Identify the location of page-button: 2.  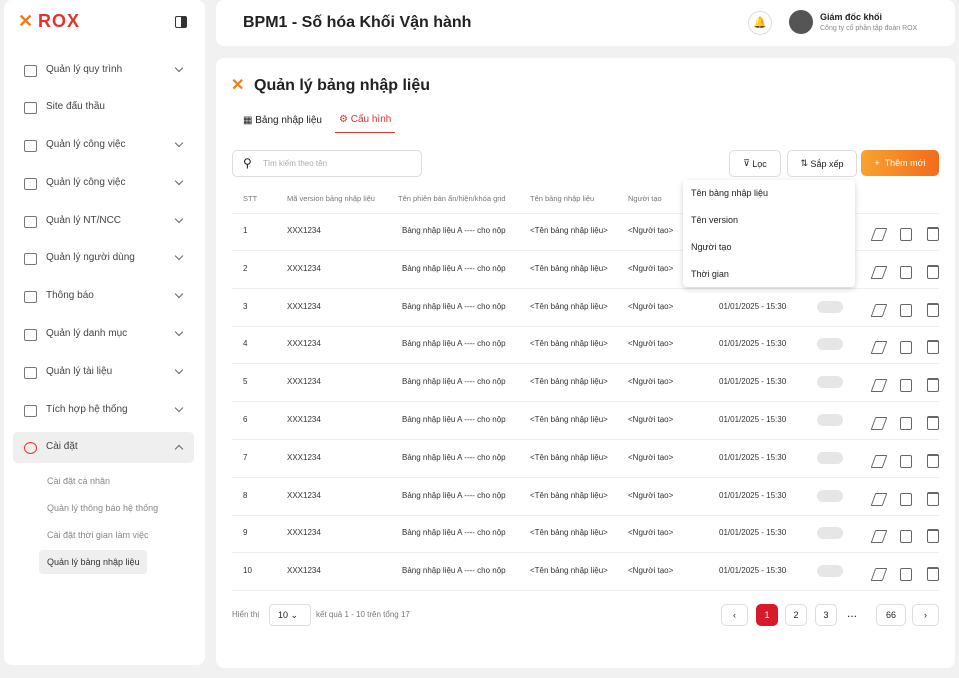
(796, 615).